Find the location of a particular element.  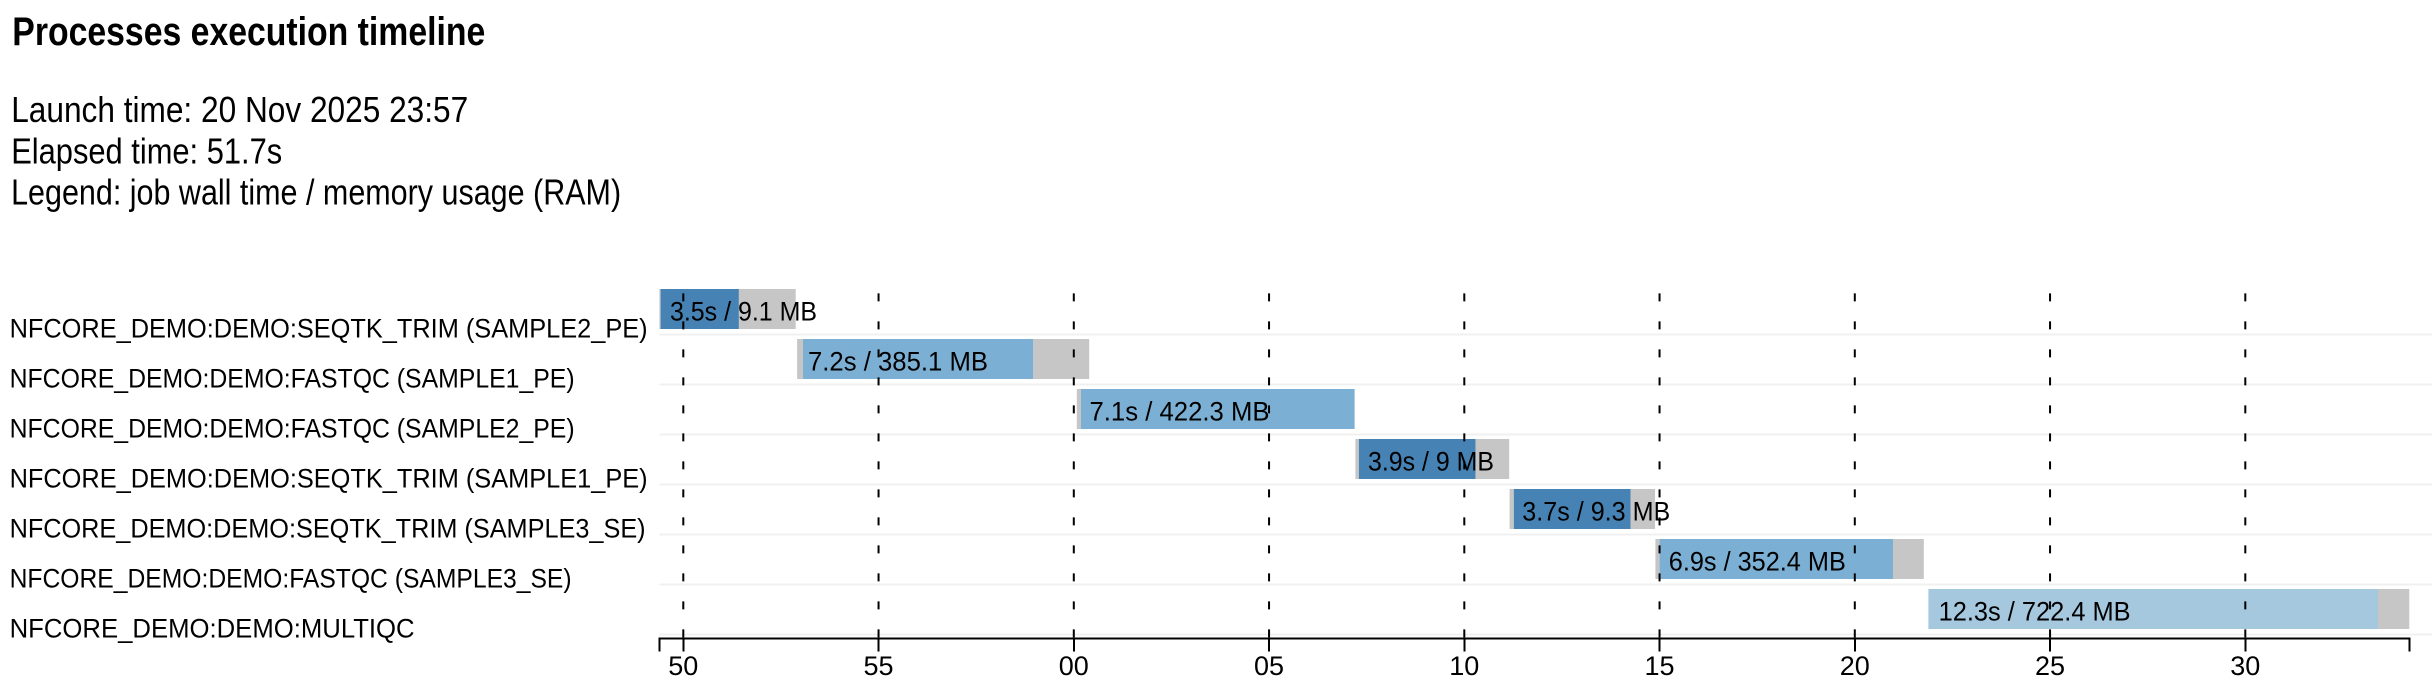

svg-text:NFCORE_DEMO:DEMO:FASTQC (SAMPL: NFCORE_DEMO:DEMO:FASTQC (SAMPLE2_PE) is located at coordinates (292, 429).